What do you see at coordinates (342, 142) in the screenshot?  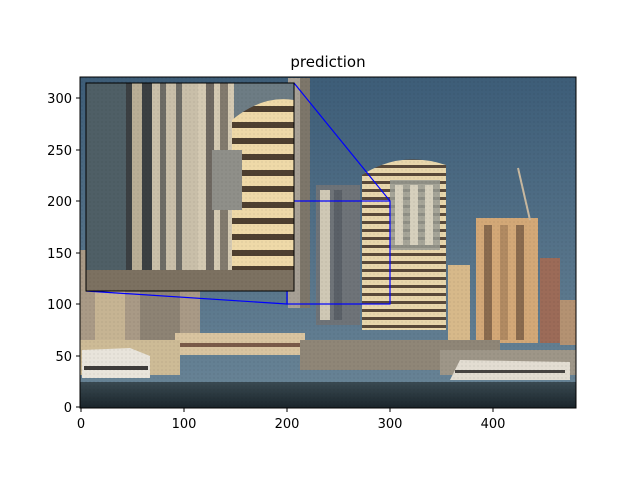 I see `zoom-connector-top` at bounding box center [342, 142].